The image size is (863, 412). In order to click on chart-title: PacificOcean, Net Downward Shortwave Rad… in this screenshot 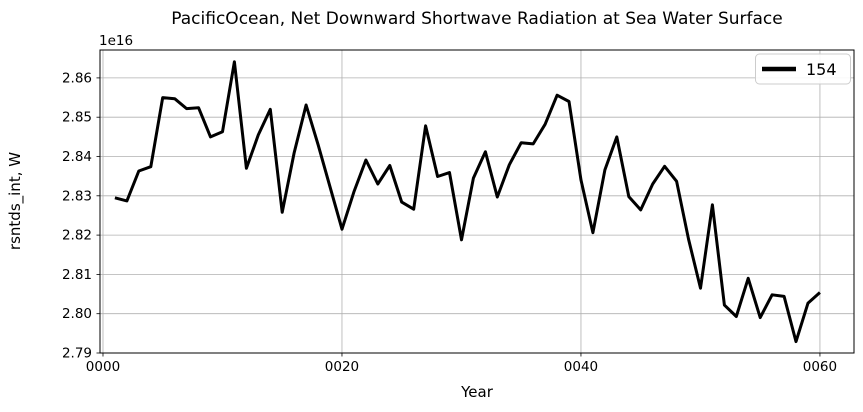, I will do `click(476, 19)`.